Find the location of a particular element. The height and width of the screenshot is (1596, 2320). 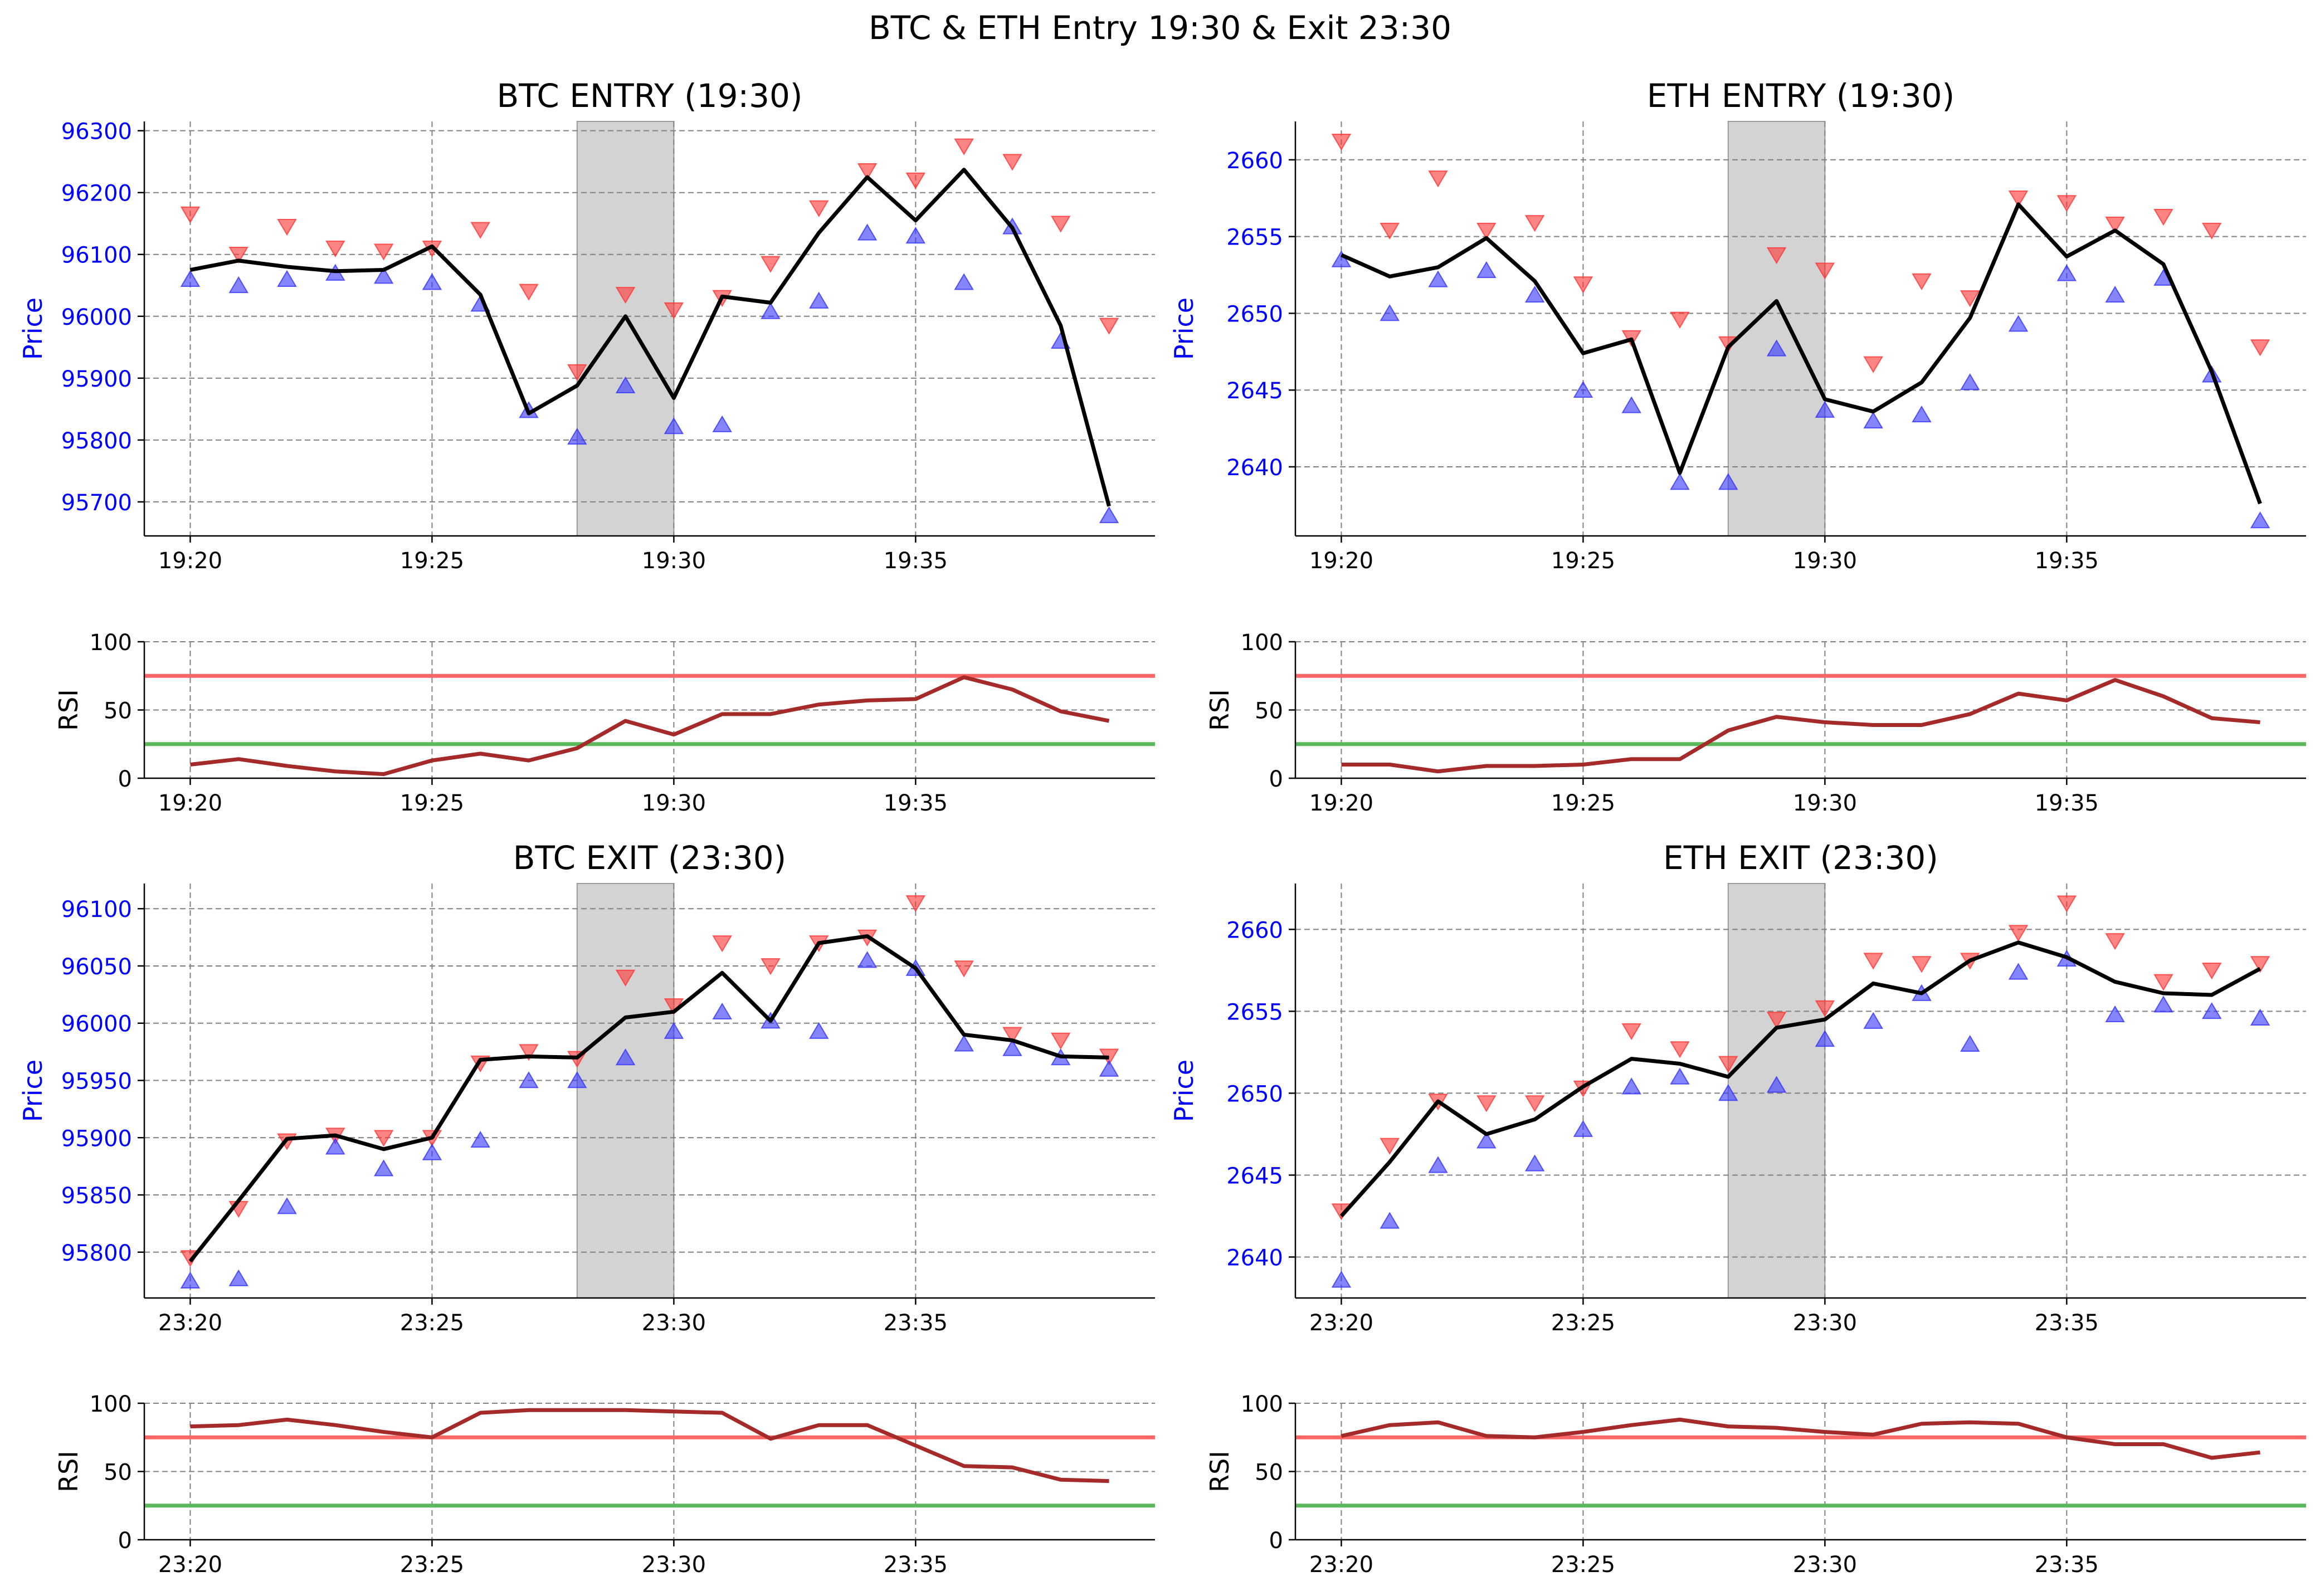

rsi-ytick-label: 50 is located at coordinates (1269, 711).